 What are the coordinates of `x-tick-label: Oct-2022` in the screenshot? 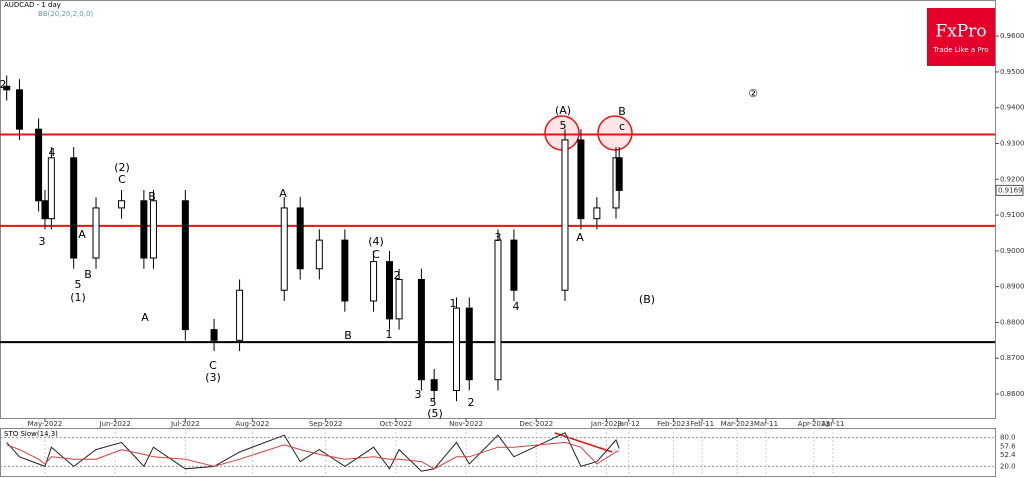 It's located at (396, 424).